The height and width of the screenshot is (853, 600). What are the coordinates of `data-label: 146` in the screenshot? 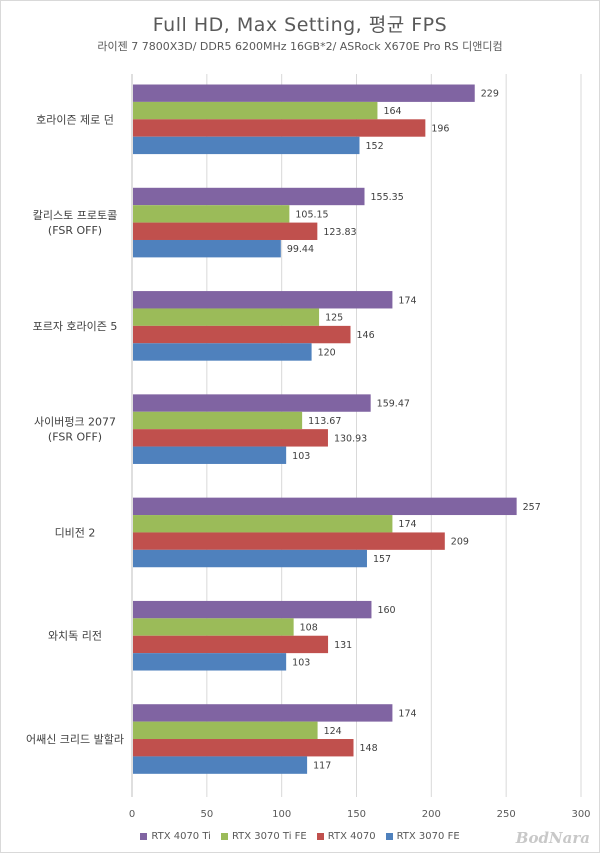 It's located at (366, 335).